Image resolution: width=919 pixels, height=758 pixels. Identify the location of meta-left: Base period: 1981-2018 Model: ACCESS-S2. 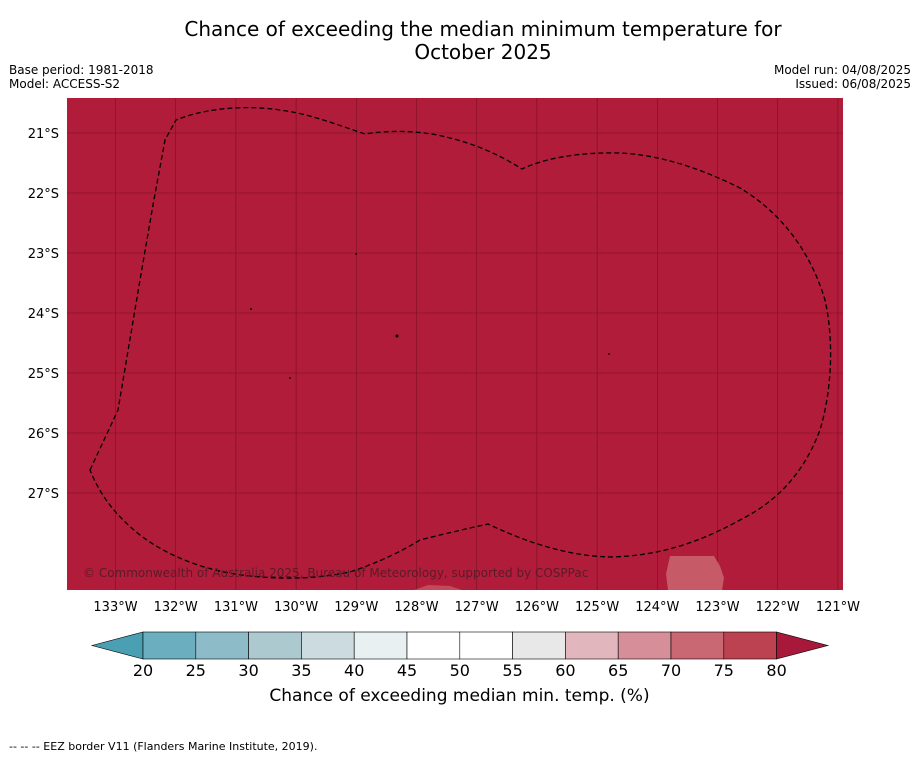
(81, 77).